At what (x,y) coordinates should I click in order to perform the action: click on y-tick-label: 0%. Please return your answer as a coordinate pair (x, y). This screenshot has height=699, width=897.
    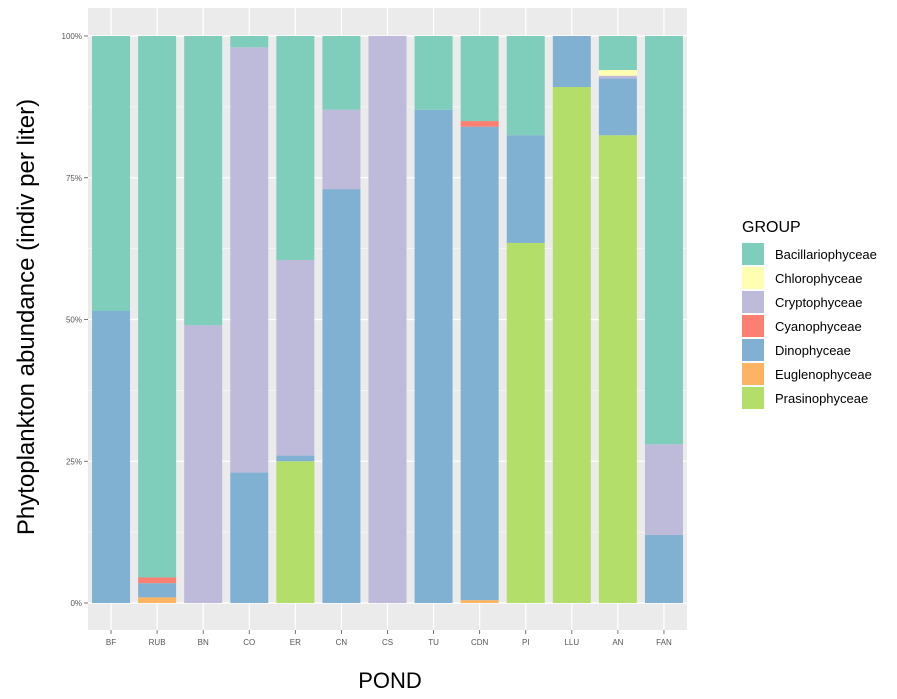
    Looking at the image, I should click on (76, 603).